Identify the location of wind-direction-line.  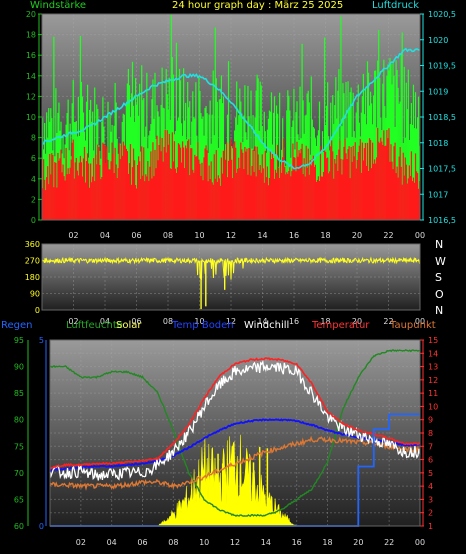
(231, 268).